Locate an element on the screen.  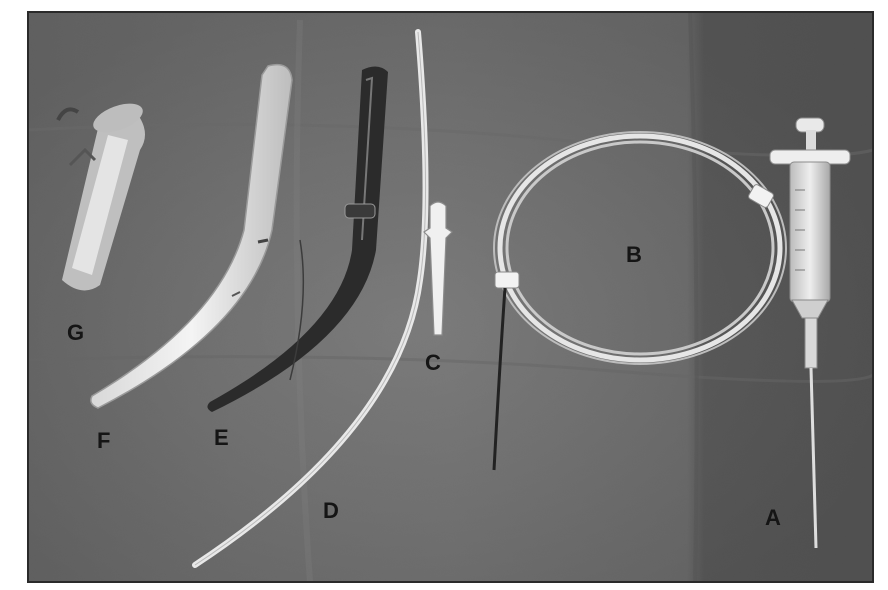
item-e-stylet is located at coordinates (297, 239).